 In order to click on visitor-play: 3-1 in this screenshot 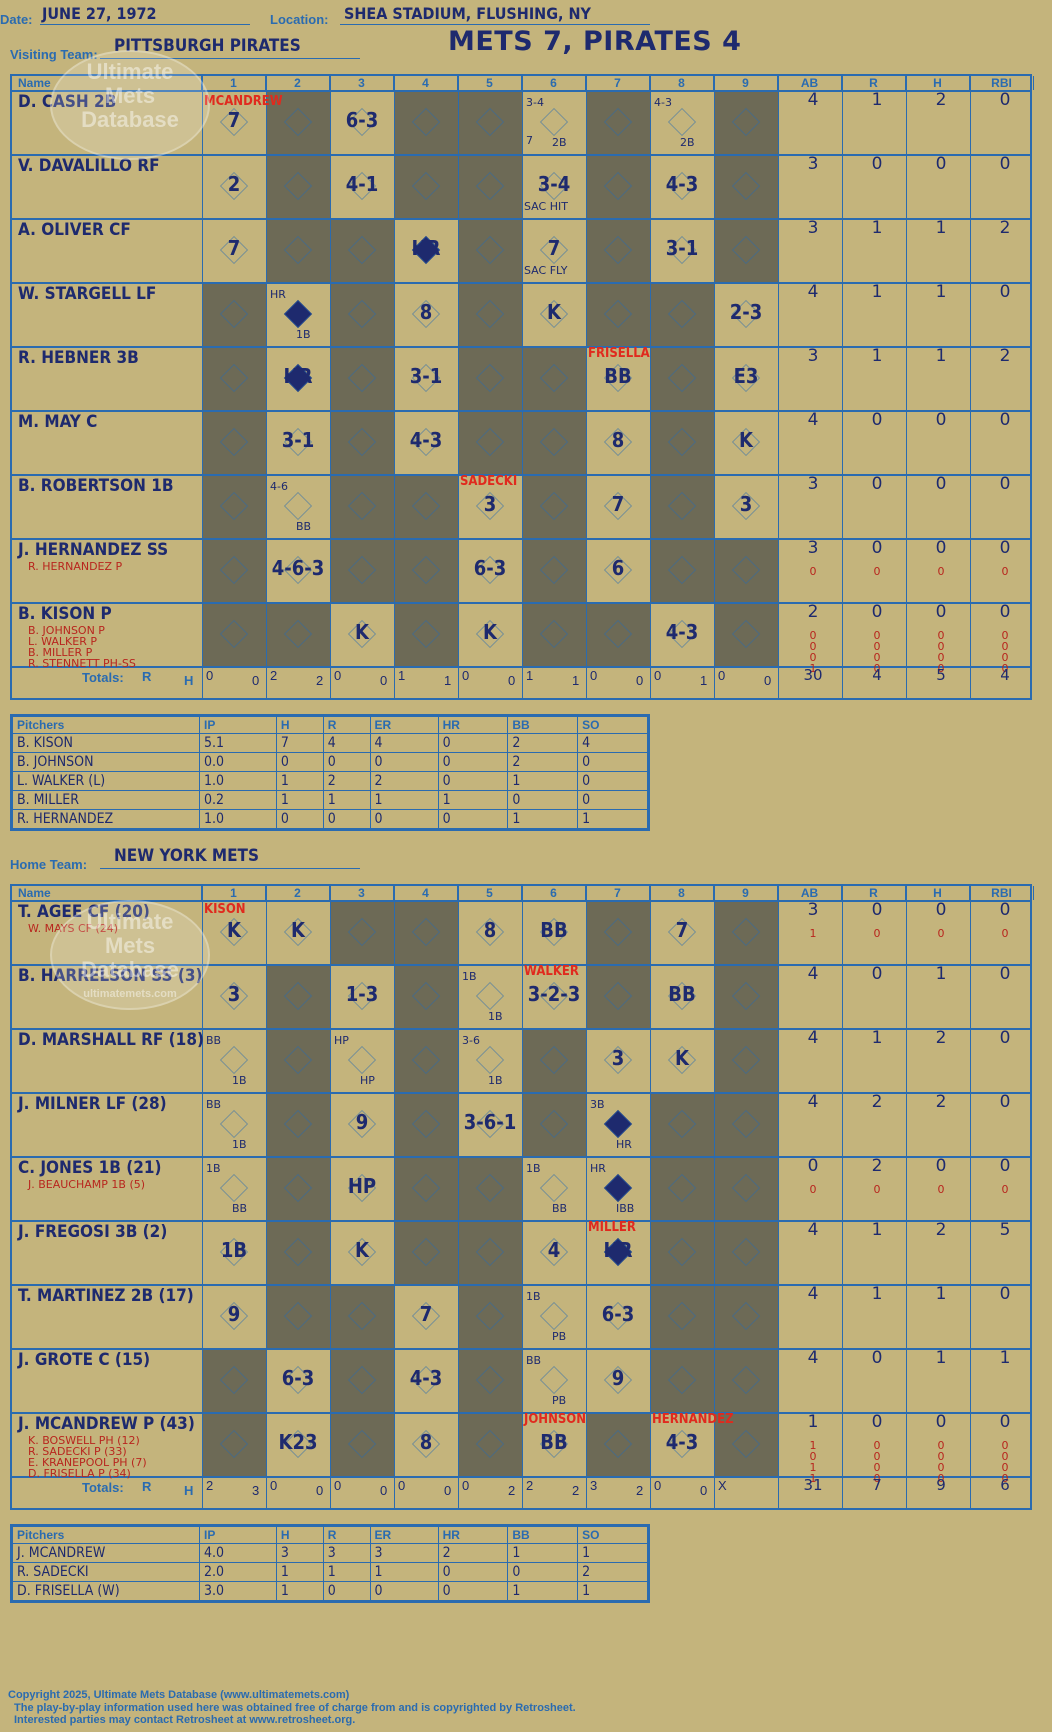, I will do `click(682, 248)`.